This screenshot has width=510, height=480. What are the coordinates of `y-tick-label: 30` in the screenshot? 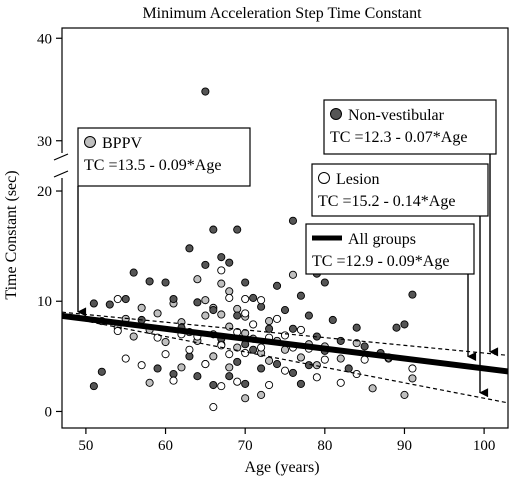 It's located at (44, 142).